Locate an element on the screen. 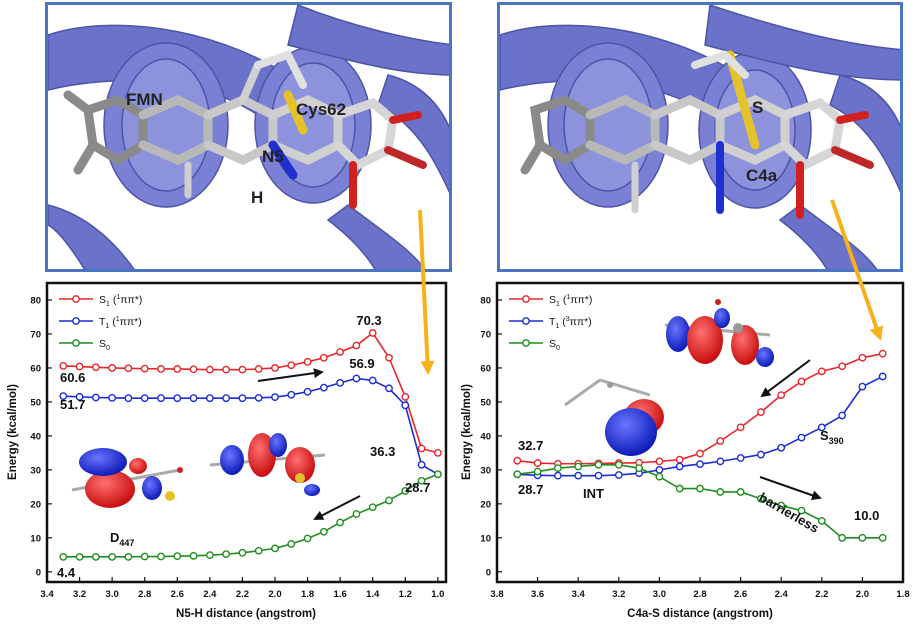 Image resolution: width=918 pixels, height=631 pixels. x-tick-label: 1.8 is located at coordinates (902, 594).